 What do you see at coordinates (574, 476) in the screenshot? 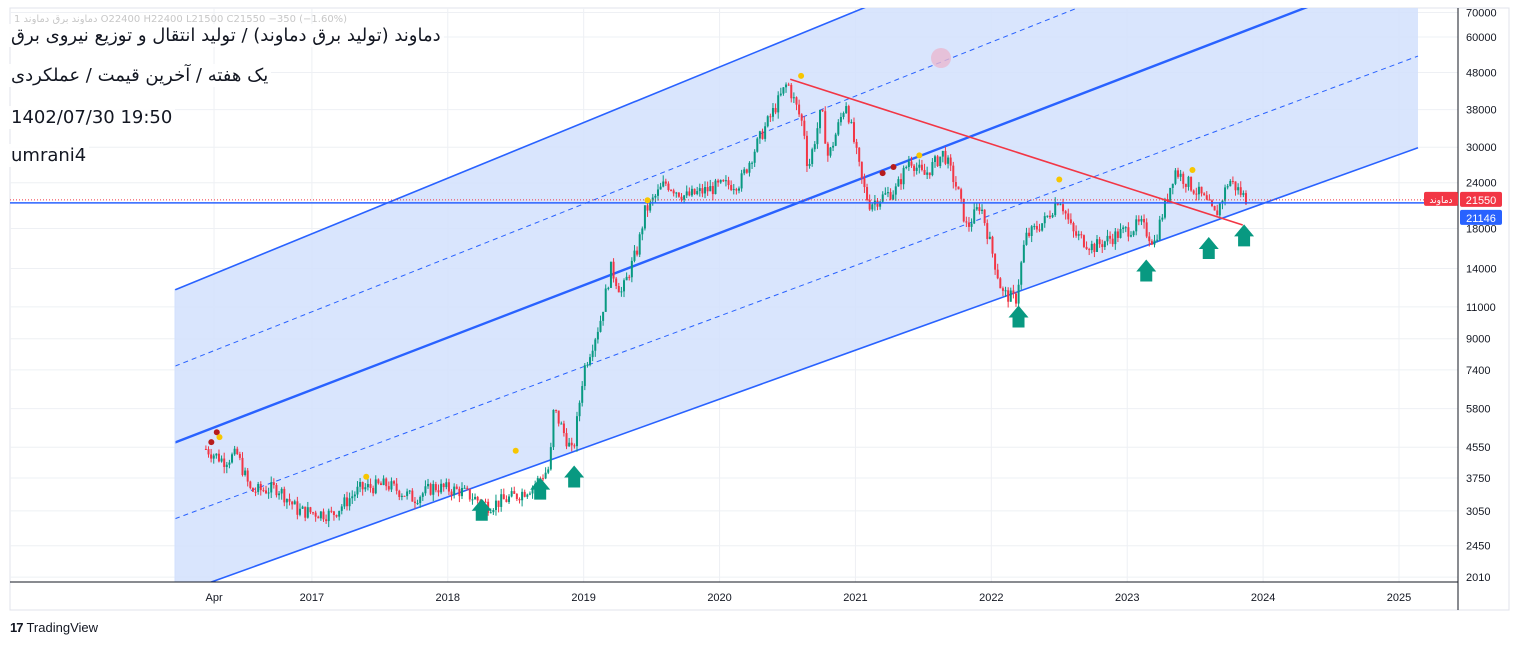
I see `up-arrow-icon` at bounding box center [574, 476].